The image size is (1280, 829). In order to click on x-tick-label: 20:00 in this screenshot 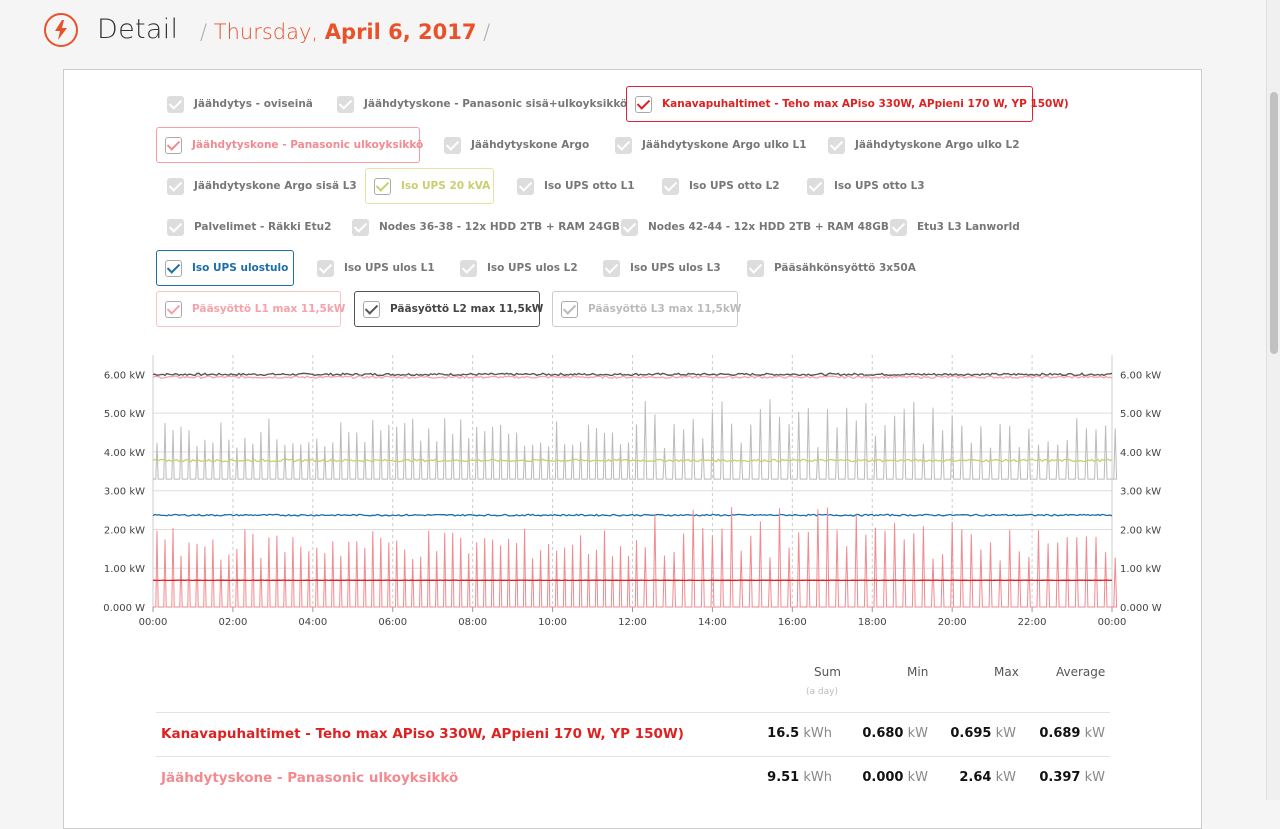, I will do `click(952, 622)`.